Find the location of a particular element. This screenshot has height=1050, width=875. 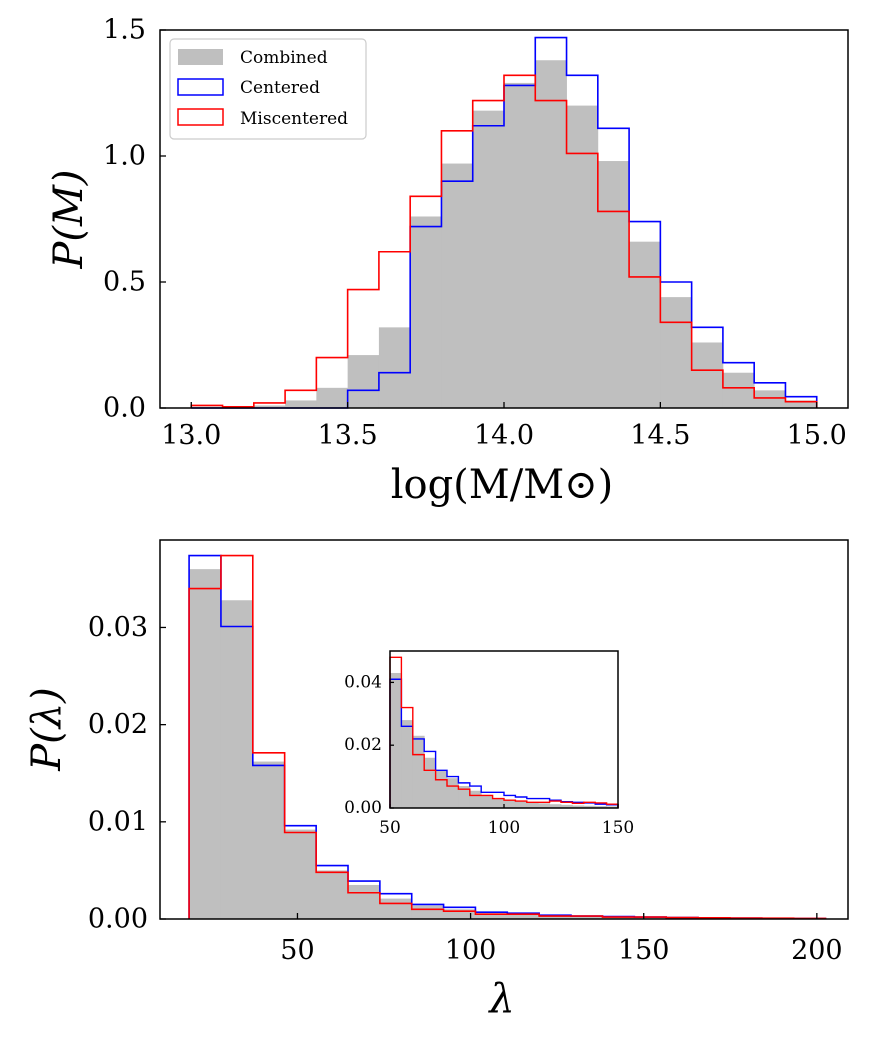

richness_inset-x-tick-label: 150 is located at coordinates (618, 828).